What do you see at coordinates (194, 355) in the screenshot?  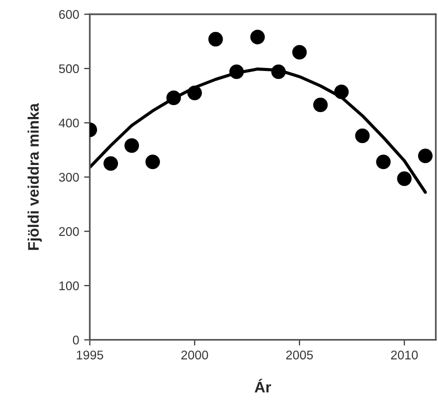 I see `x-tick-label: 2000` at bounding box center [194, 355].